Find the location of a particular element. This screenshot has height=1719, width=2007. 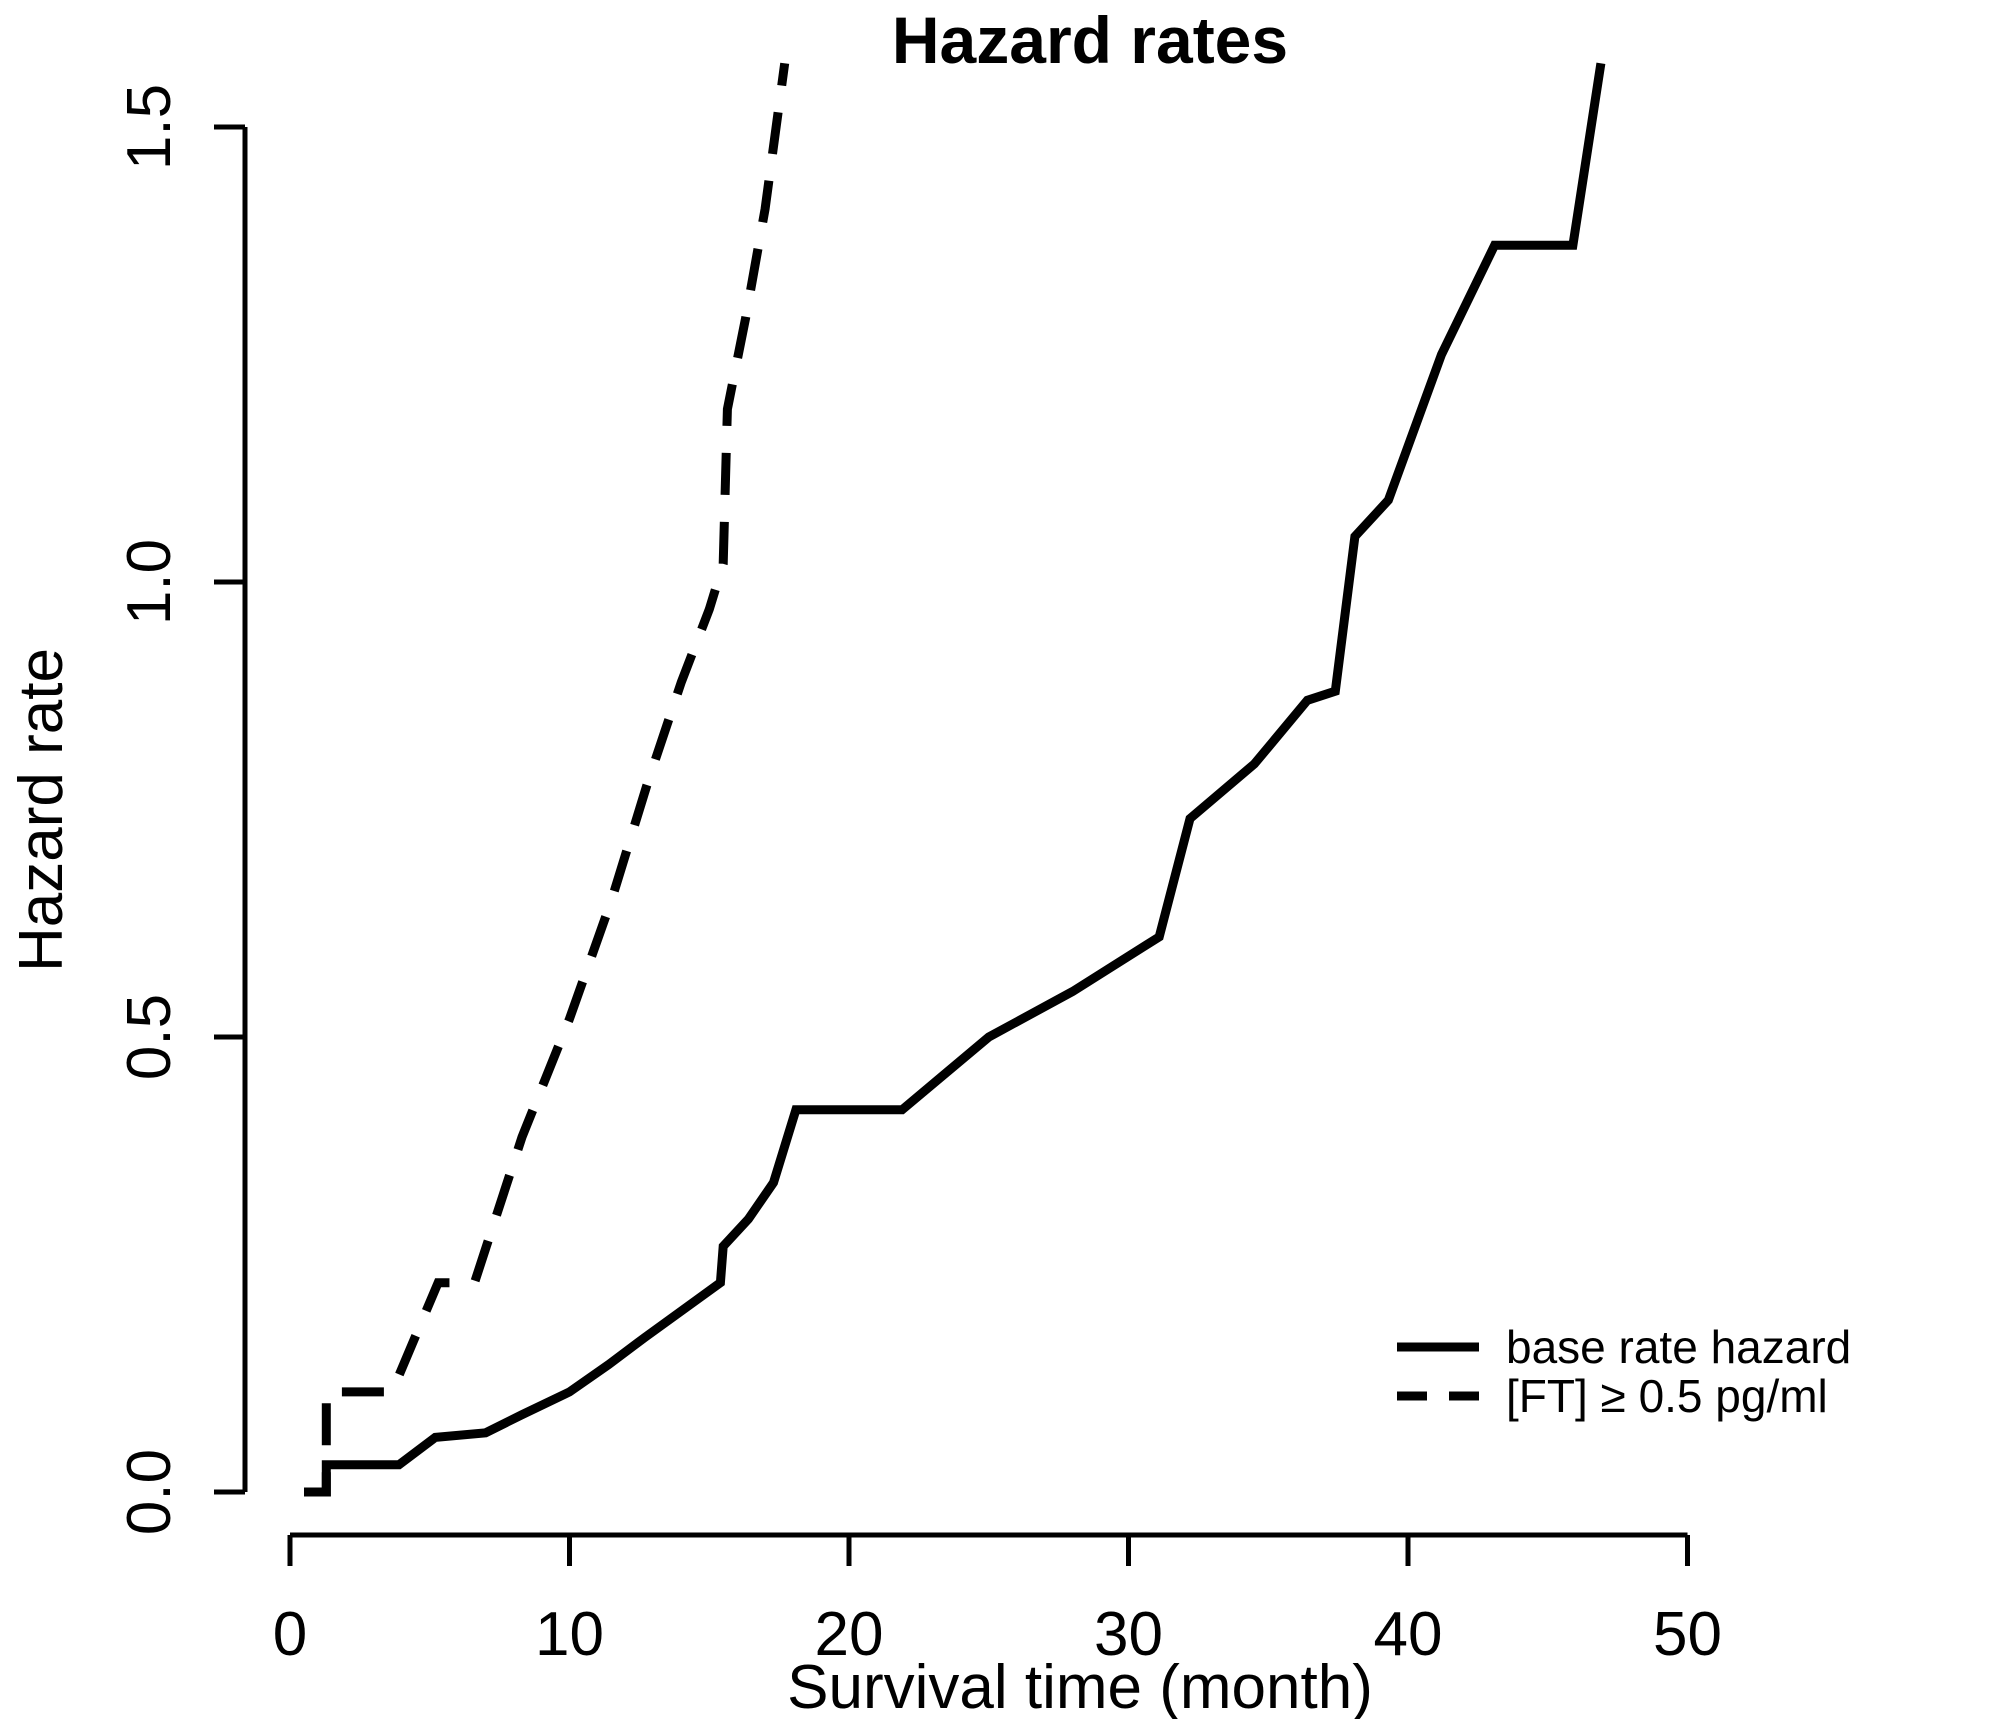

legend-label: [FT] ≥ 0.5 pg/ml is located at coordinates (1667, 1396).